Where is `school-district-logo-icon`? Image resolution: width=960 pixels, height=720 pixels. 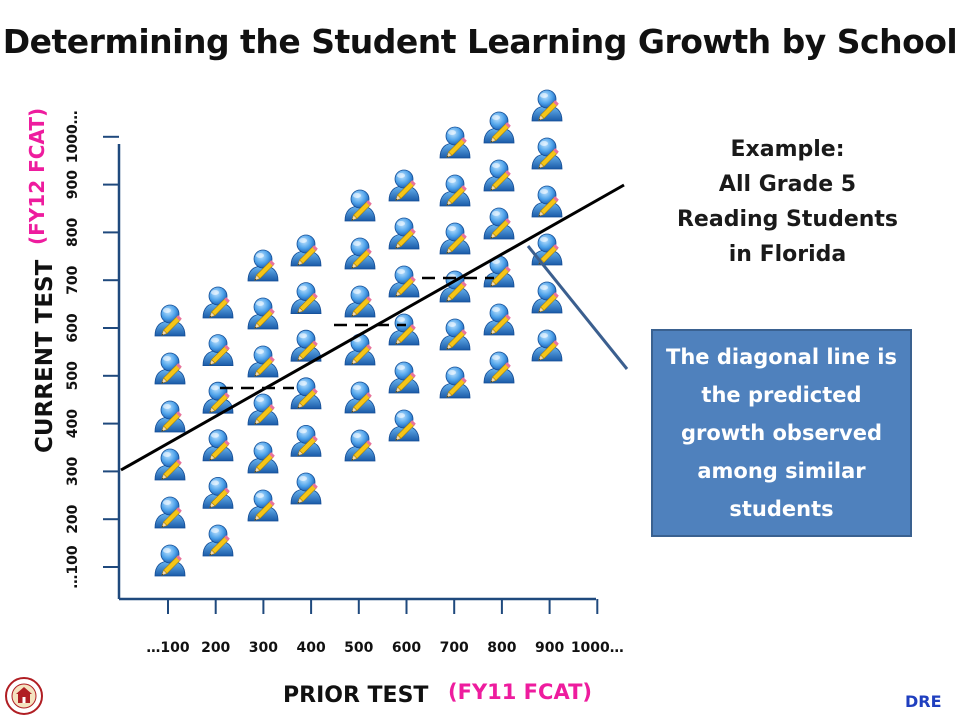 school-district-logo-icon is located at coordinates (24, 696).